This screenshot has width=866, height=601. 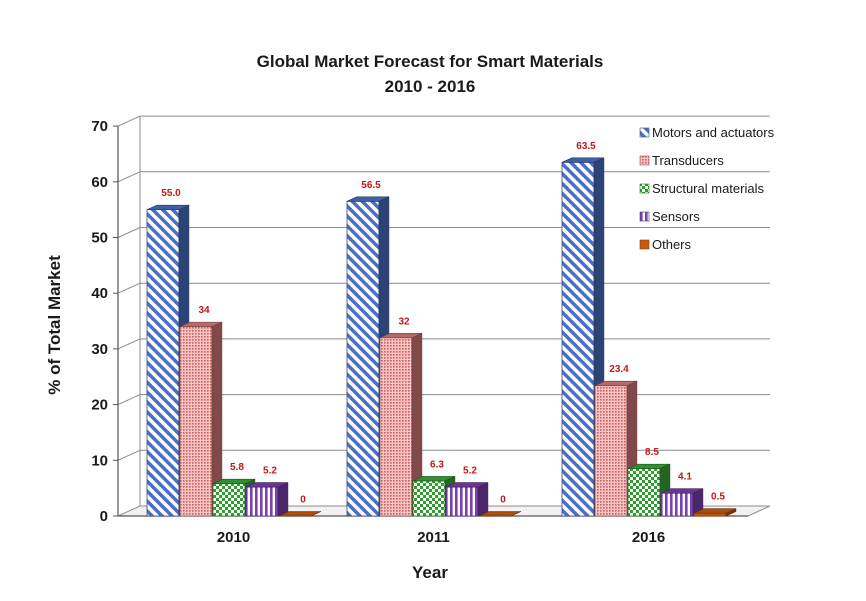 I want to click on y-tick-label: 60, so click(x=99, y=182).